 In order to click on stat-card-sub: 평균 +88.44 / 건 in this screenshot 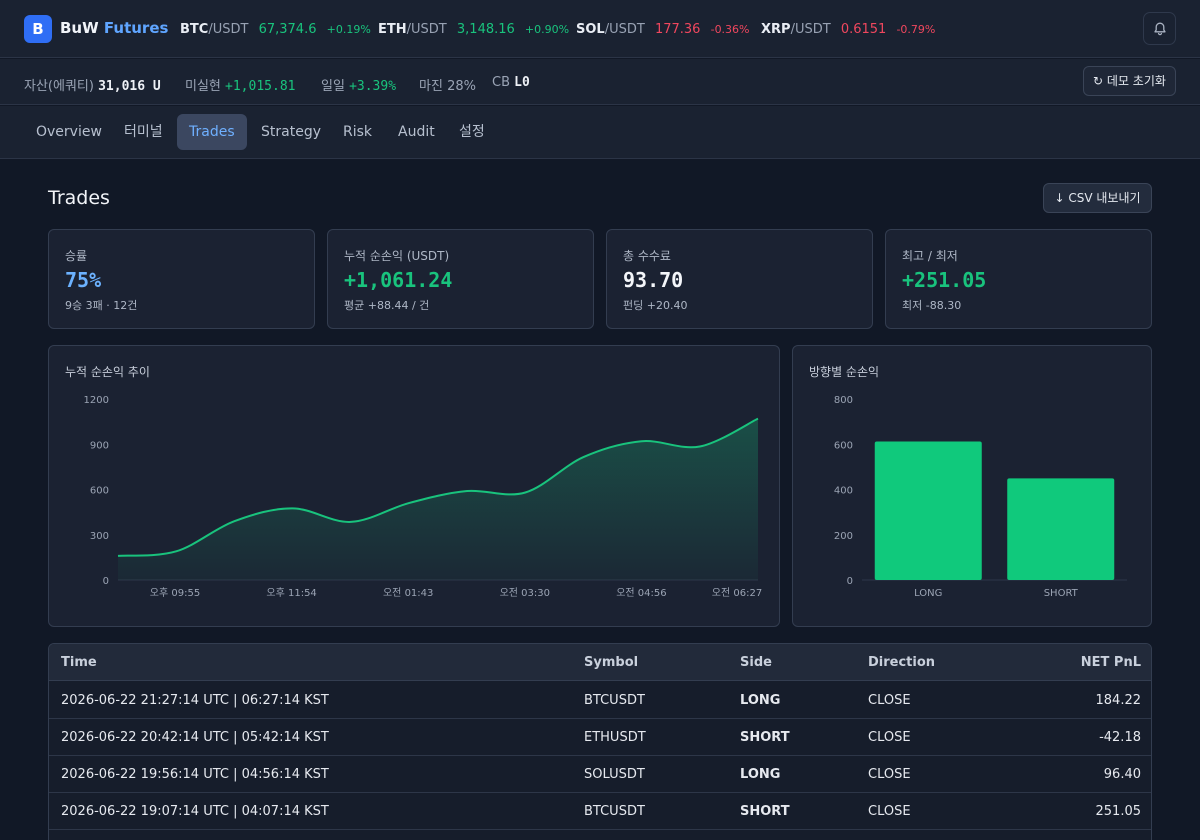, I will do `click(387, 305)`.